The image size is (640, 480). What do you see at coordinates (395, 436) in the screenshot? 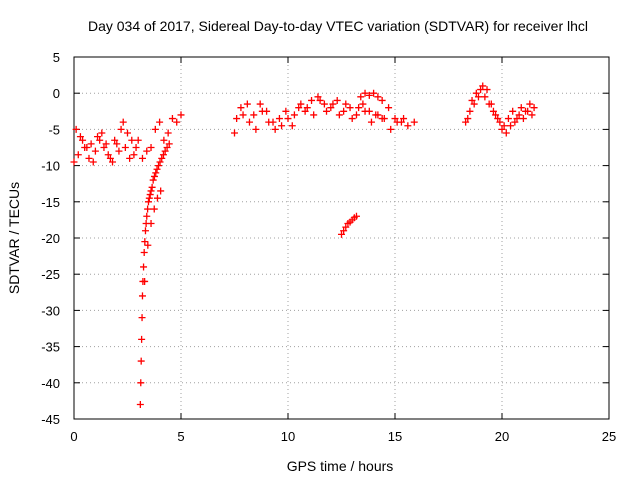
I see `x-tick-label: 15` at bounding box center [395, 436].